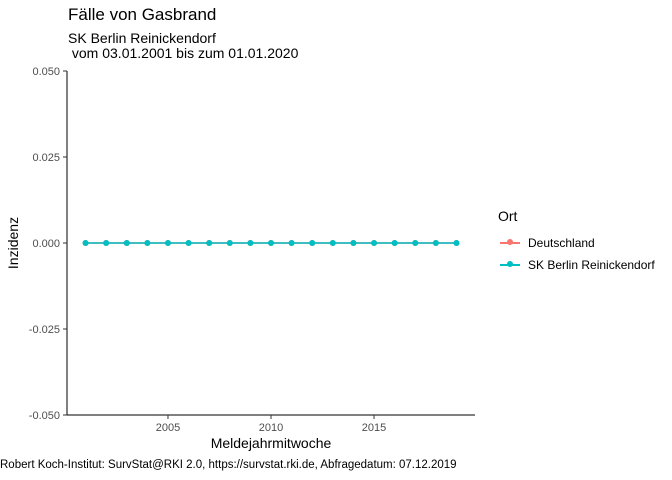  What do you see at coordinates (44, 330) in the screenshot?
I see `y-tick-label: -0.025` at bounding box center [44, 330].